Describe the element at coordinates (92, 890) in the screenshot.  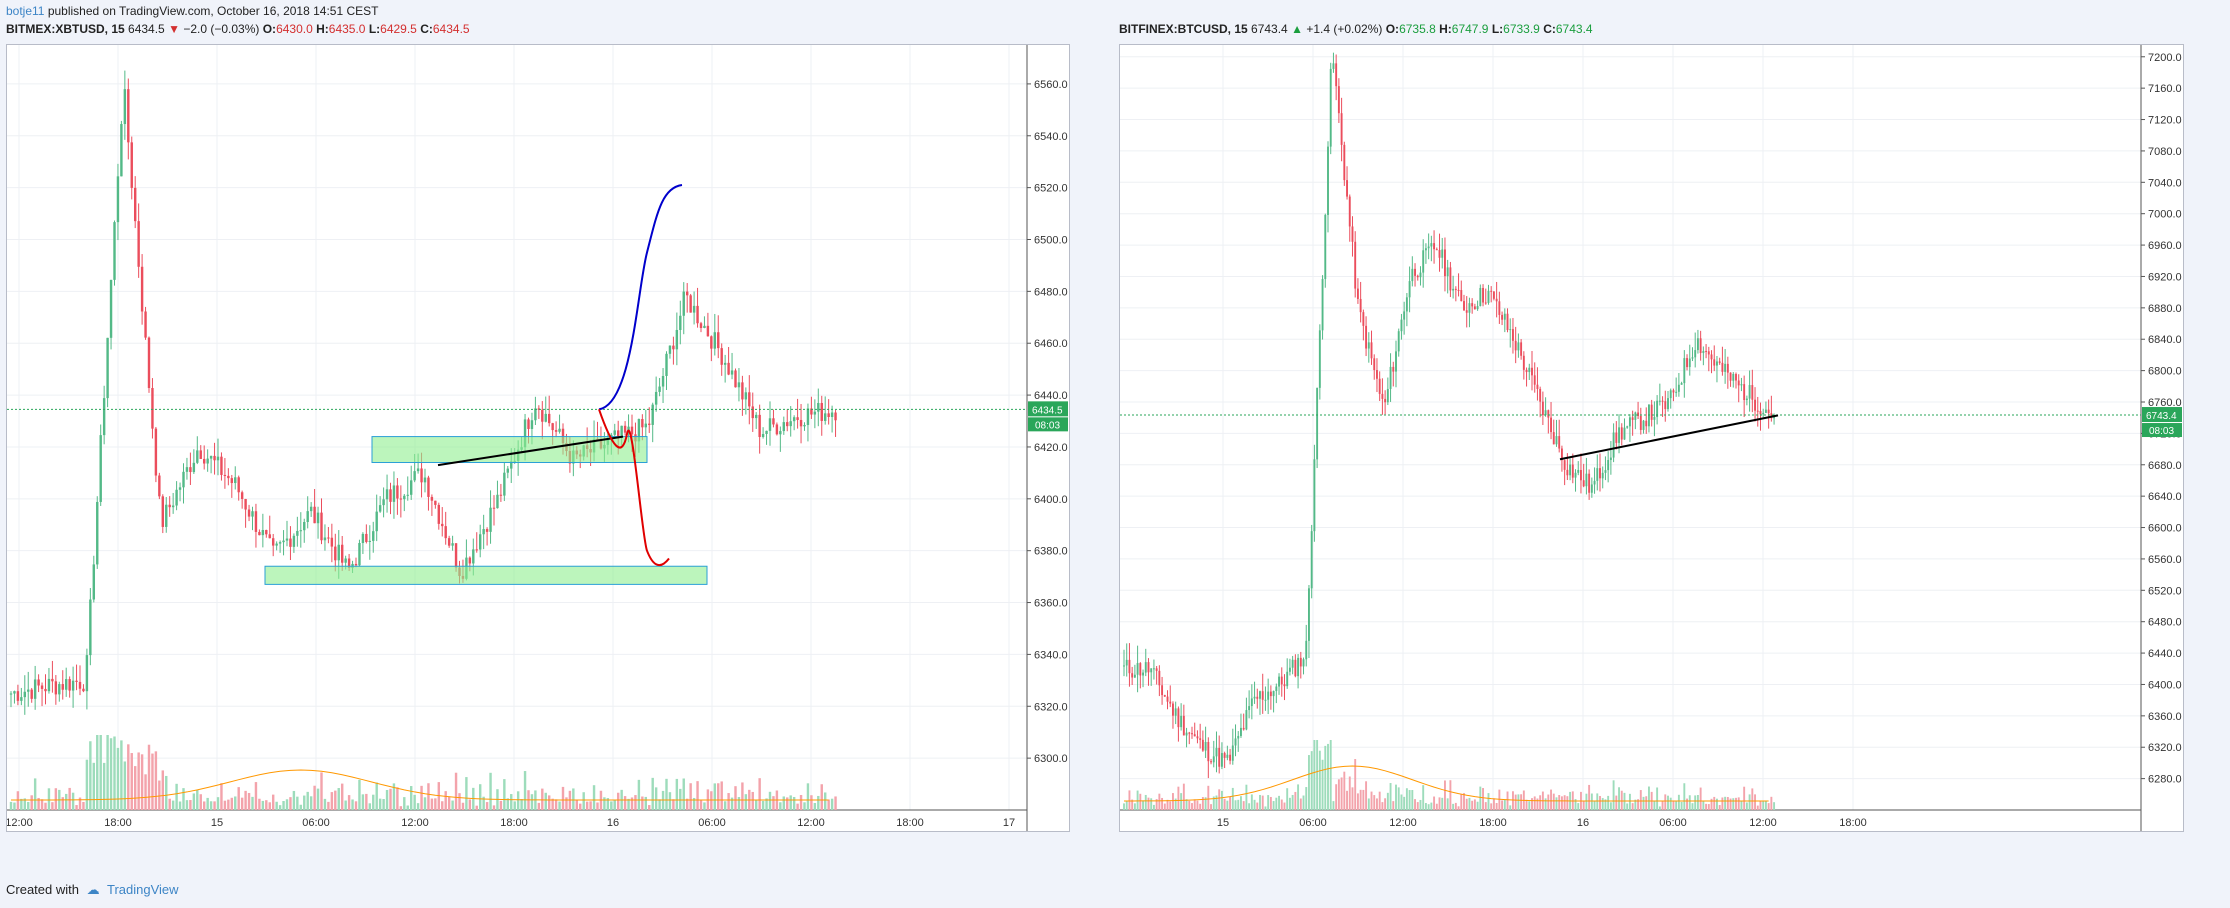
I see `footer: Created with ☁ TradingView` at that location.